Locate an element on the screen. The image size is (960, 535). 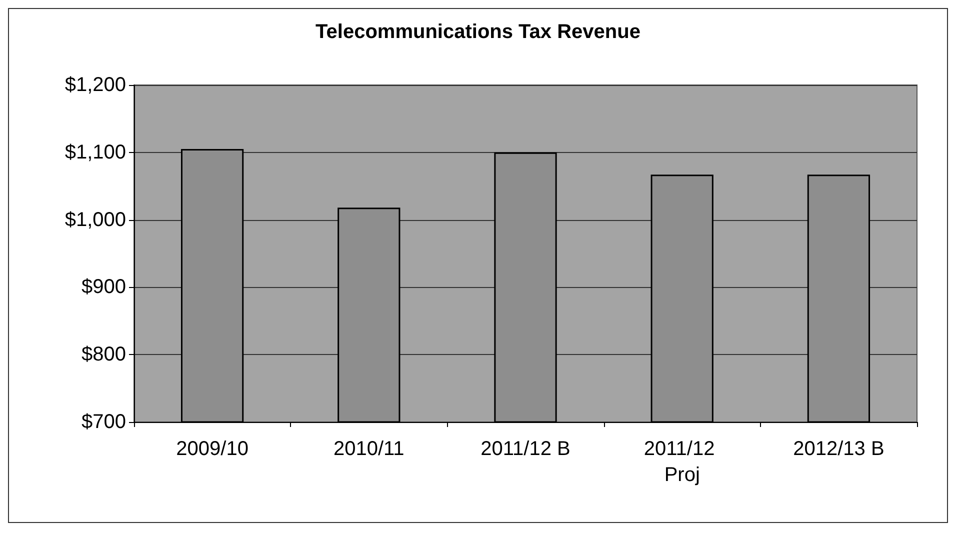
y-tick-label: $700 is located at coordinates (104, 422).